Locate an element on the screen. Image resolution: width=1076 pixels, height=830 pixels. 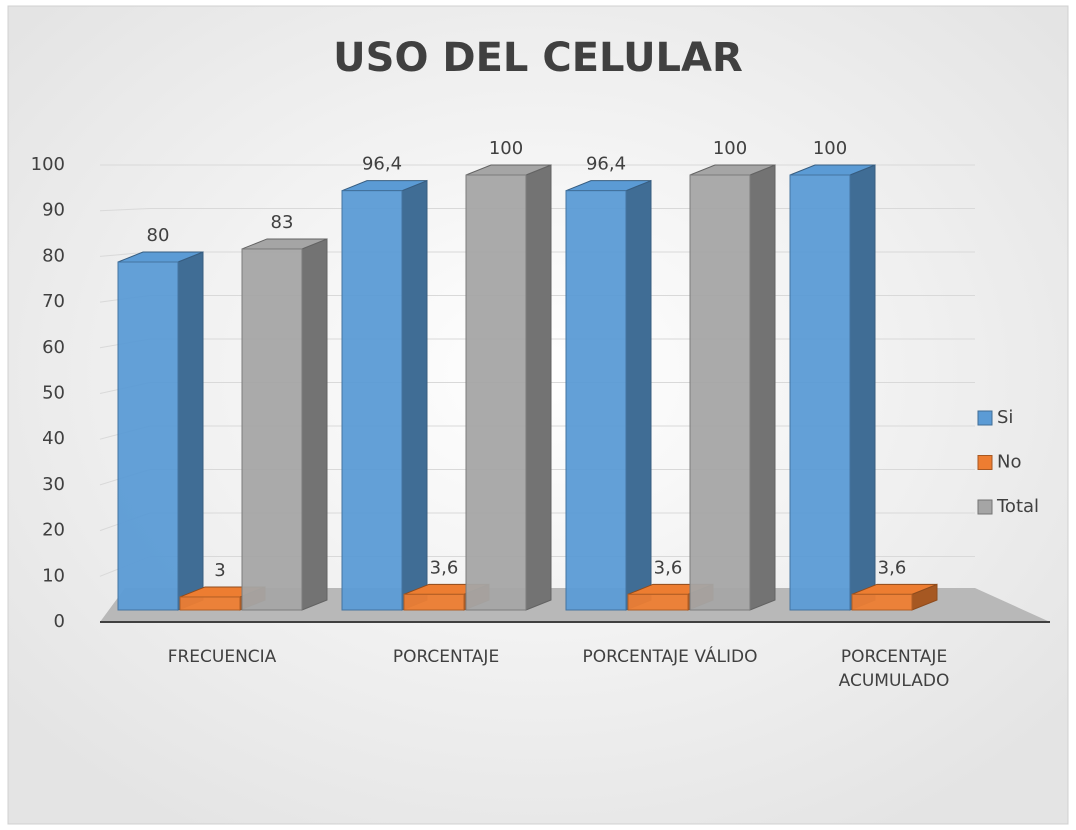
x-tick-label: FRECUENCIA is located at coordinates (222, 657).